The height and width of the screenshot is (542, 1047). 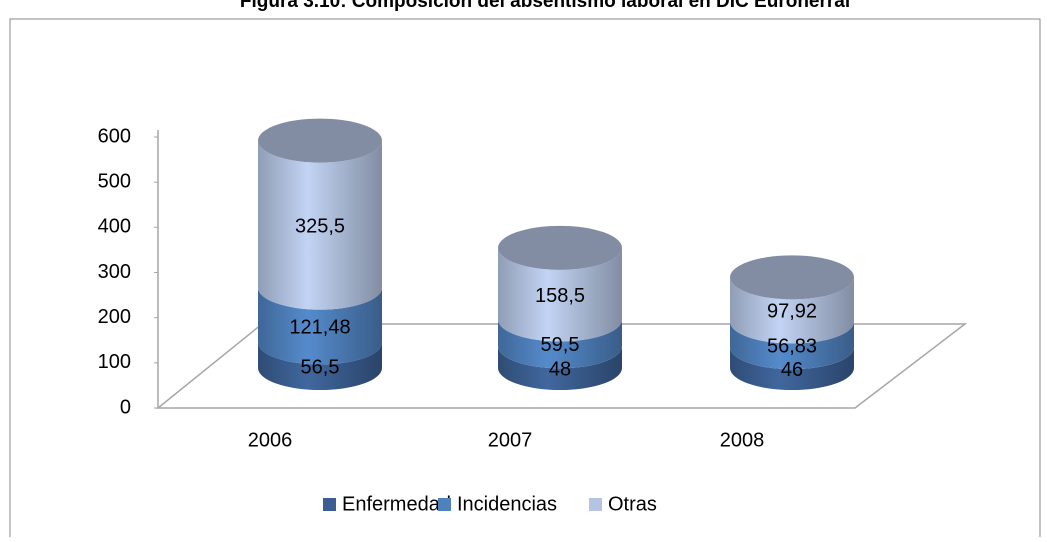 I want to click on legend-label: Otras, so click(x=632, y=504).